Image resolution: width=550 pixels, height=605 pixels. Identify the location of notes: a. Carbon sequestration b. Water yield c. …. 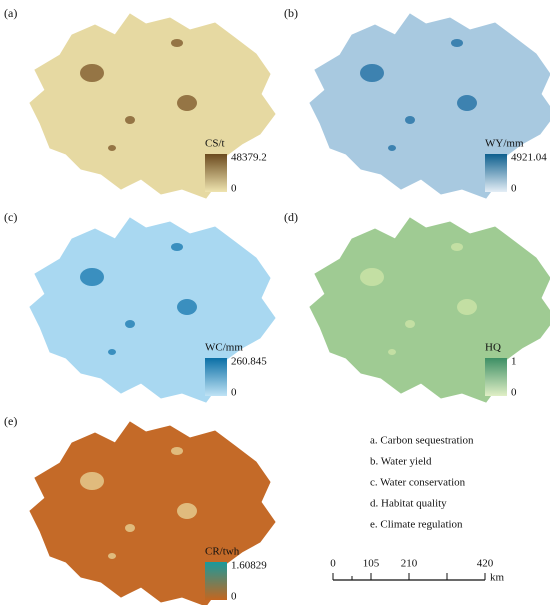
(422, 483).